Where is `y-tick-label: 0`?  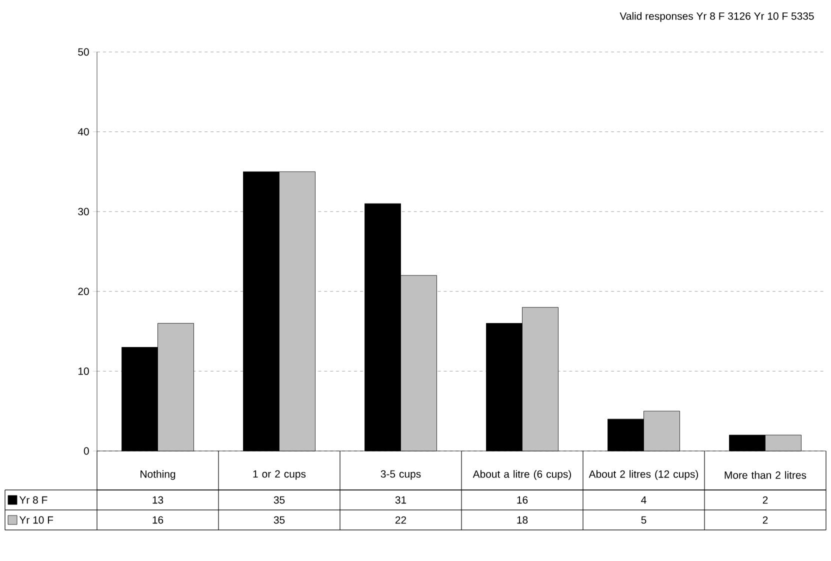 y-tick-label: 0 is located at coordinates (86, 451).